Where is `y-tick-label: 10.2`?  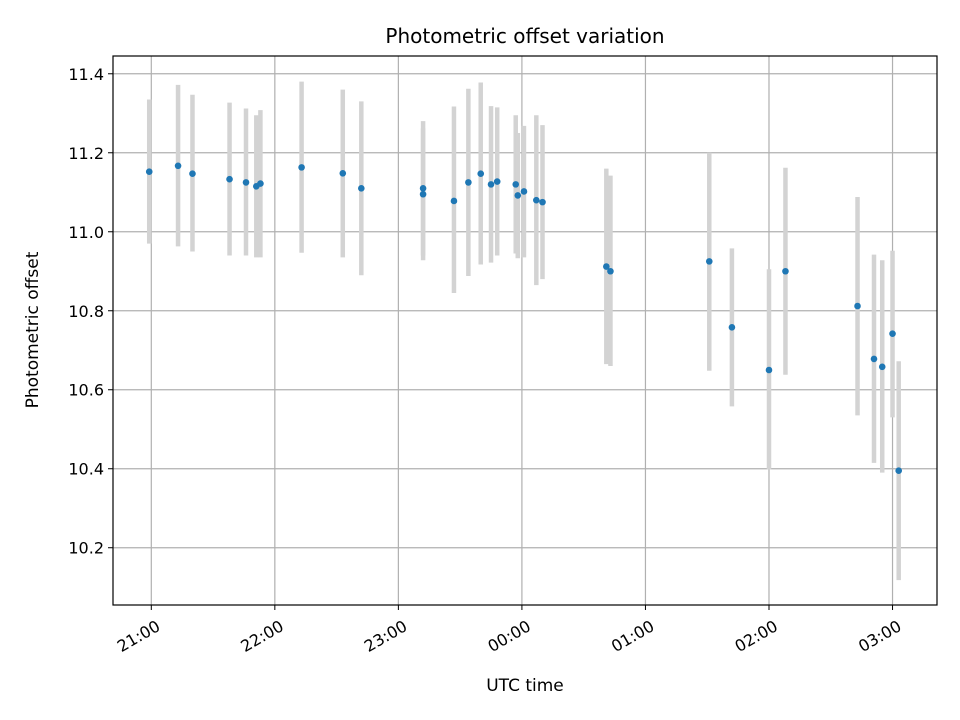 y-tick-label: 10.2 is located at coordinates (86, 548).